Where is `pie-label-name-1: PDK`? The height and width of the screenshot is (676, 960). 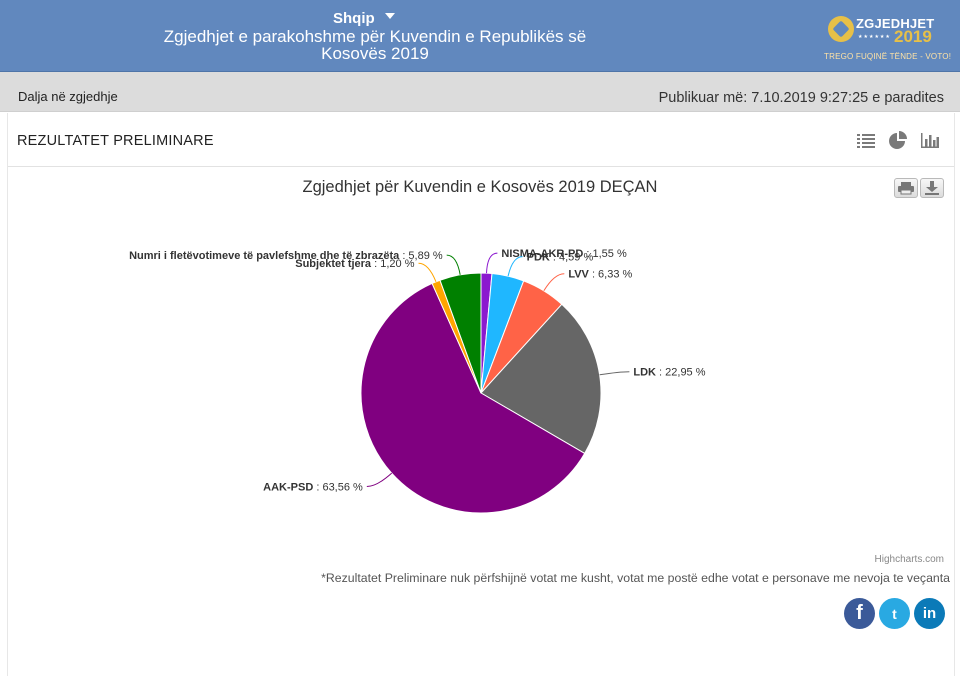 pie-label-name-1: PDK is located at coordinates (538, 258).